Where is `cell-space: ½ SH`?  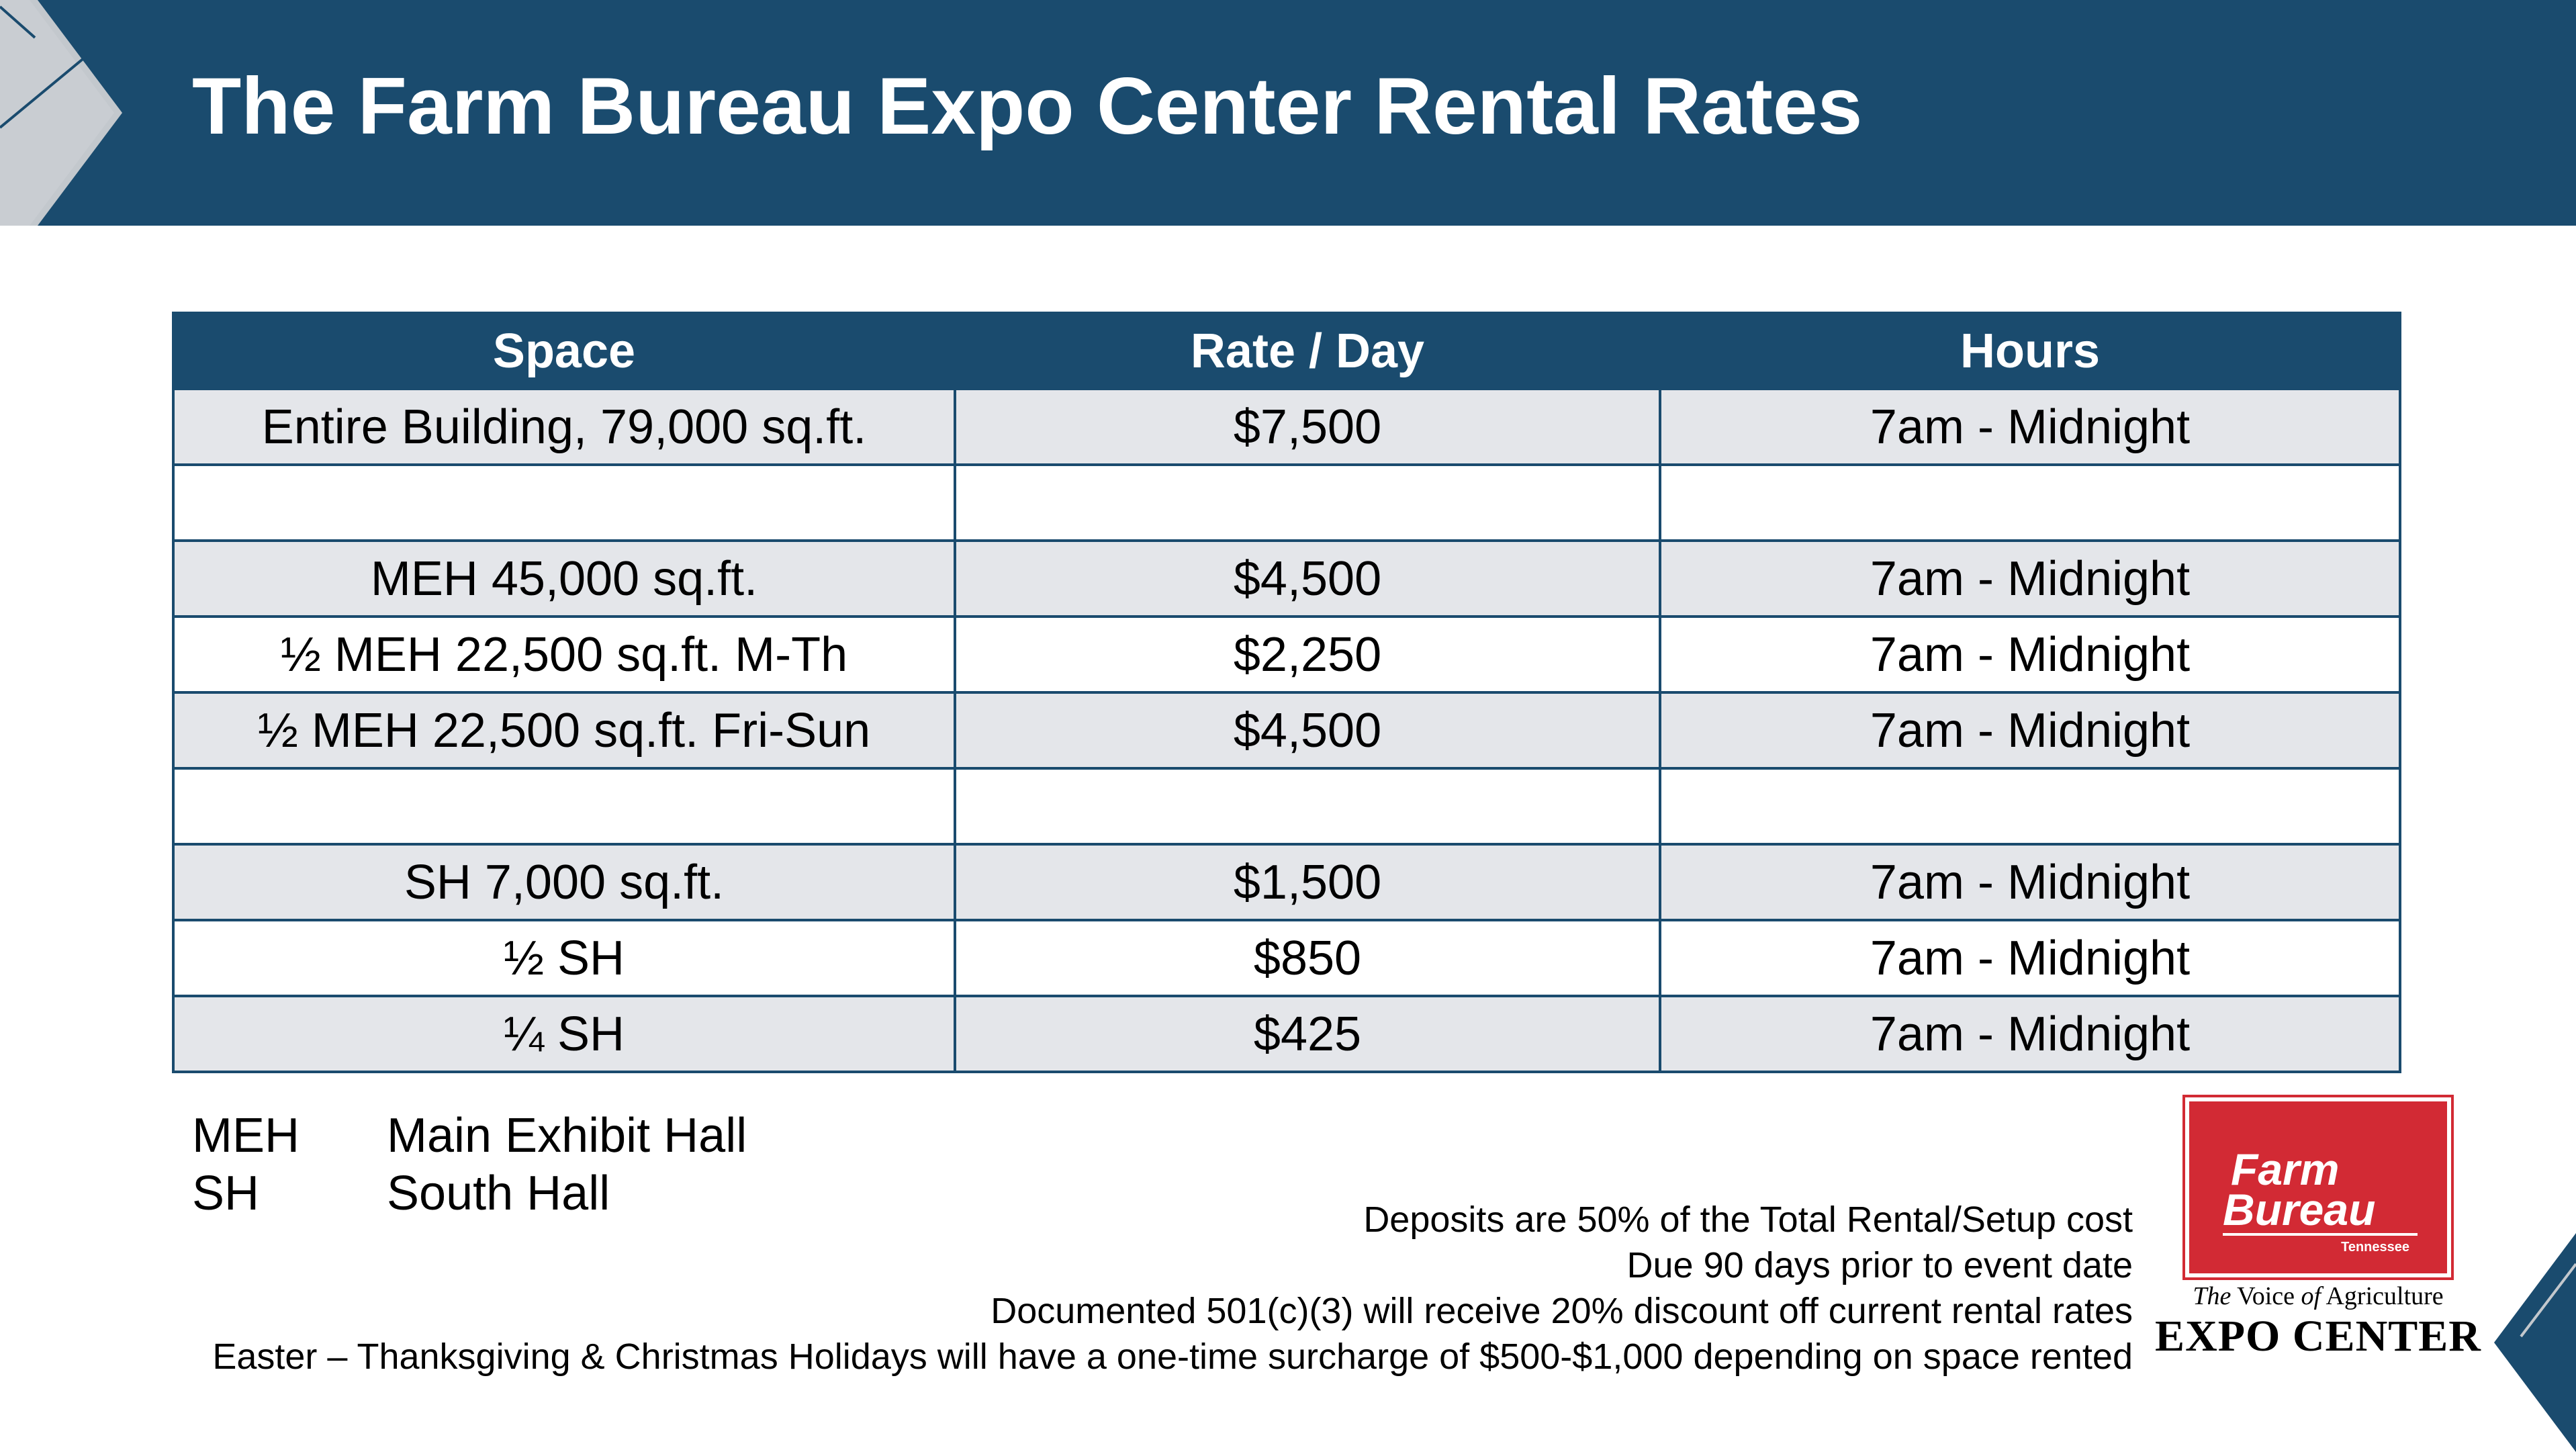 cell-space: ½ SH is located at coordinates (564, 958).